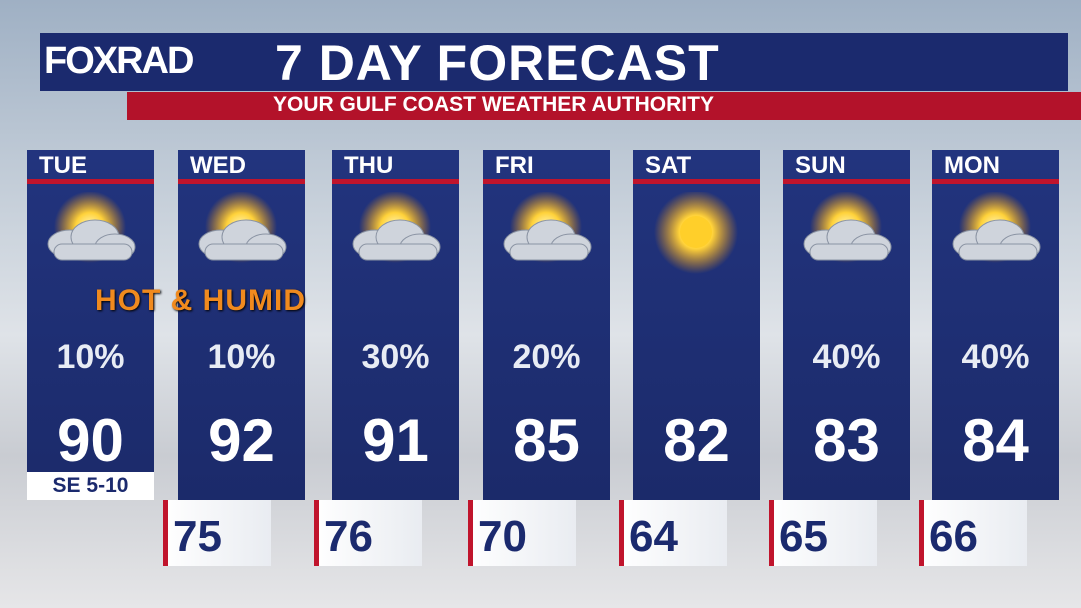 The height and width of the screenshot is (608, 1081). Describe the element at coordinates (369, 165) in the screenshot. I see `day-name: THU` at that location.